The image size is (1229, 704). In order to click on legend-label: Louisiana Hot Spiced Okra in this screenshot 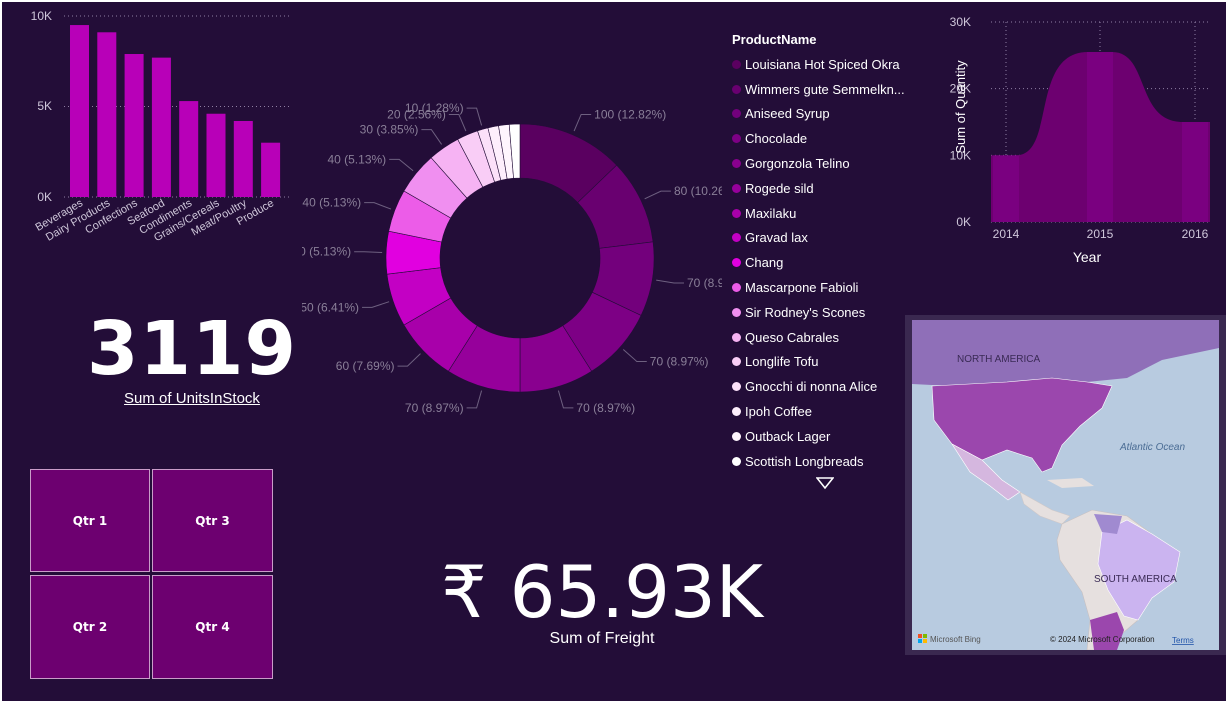, I will do `click(822, 64)`.